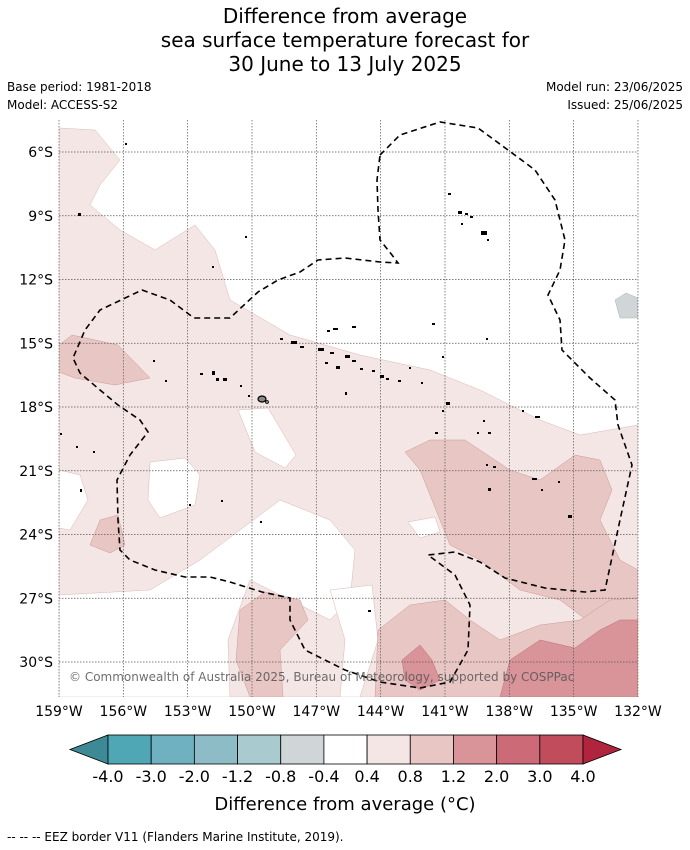 Image resolution: width=690 pixels, height=850 pixels. What do you see at coordinates (345, 64) in the screenshot?
I see `title-line-3: 30 June to 13 July 2025` at bounding box center [345, 64].